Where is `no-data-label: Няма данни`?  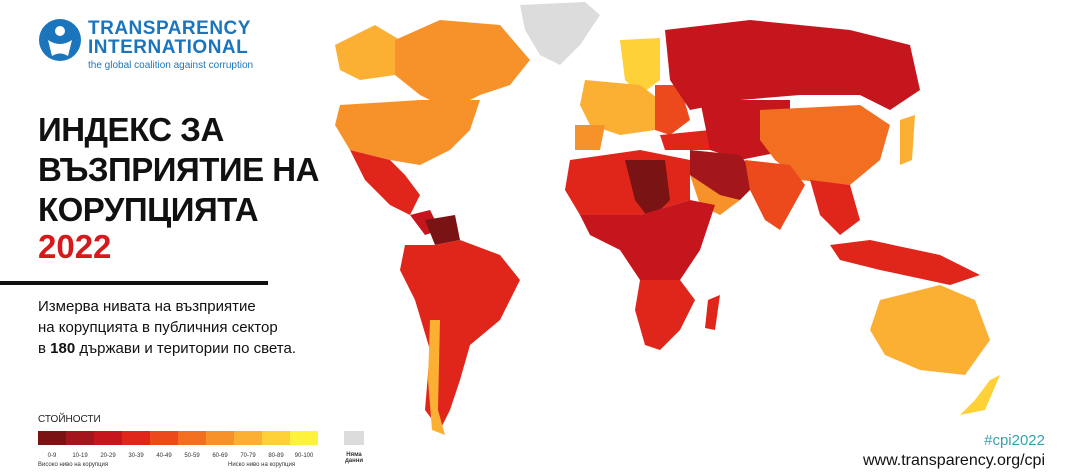
no-data-label: Няма данни is located at coordinates (354, 458).